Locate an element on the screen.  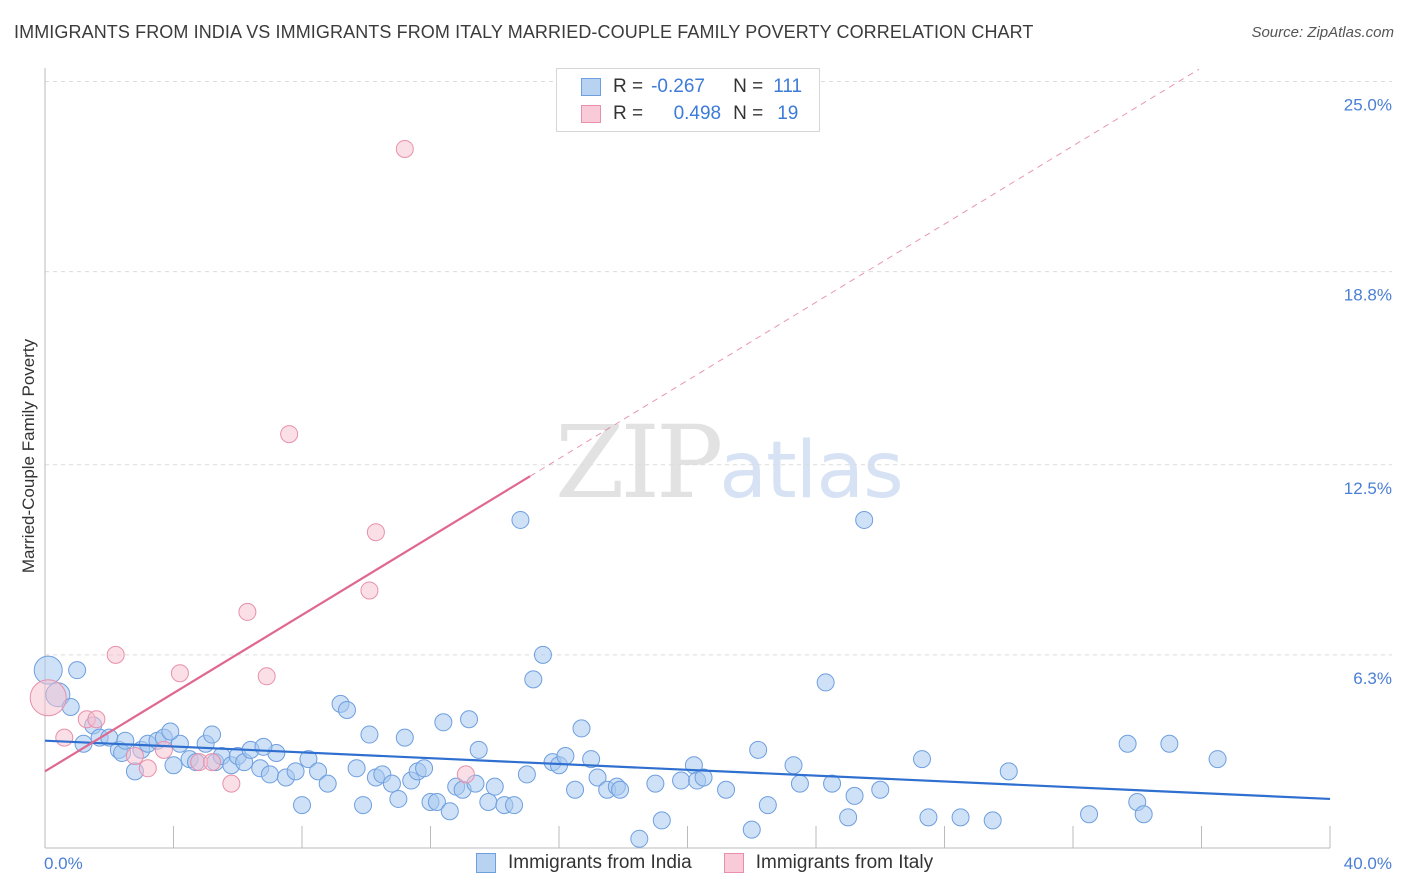
india-legend-swatch is located at coordinates (486, 863).